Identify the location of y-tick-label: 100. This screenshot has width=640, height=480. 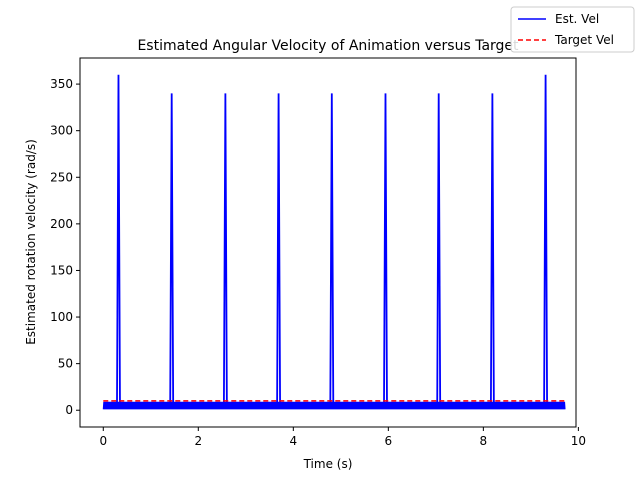
(61, 317).